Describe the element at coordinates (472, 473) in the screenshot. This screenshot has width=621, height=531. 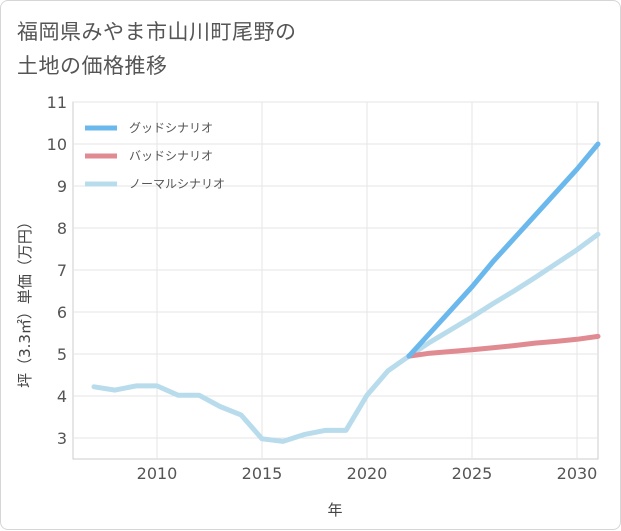
I see `x-tick-label: 2025` at that location.